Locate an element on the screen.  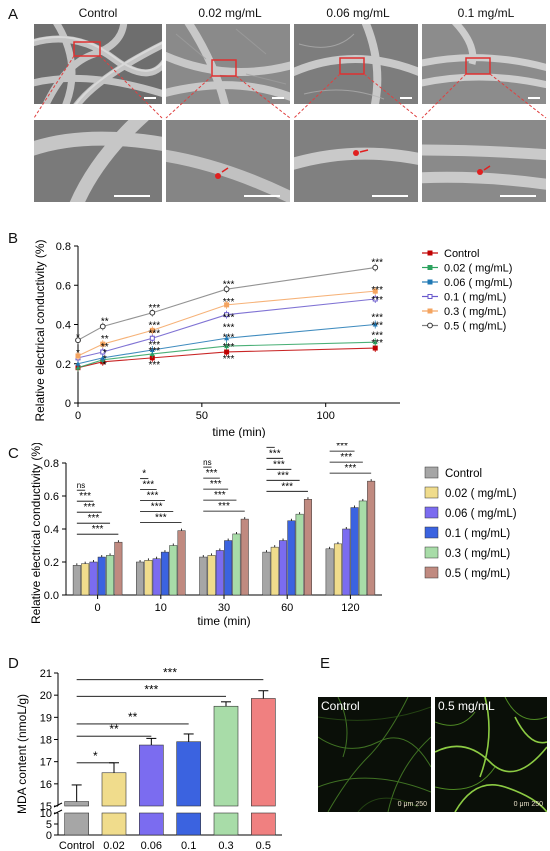
chart-d-y-tick-label: 5 is located at coordinates (49, 825).